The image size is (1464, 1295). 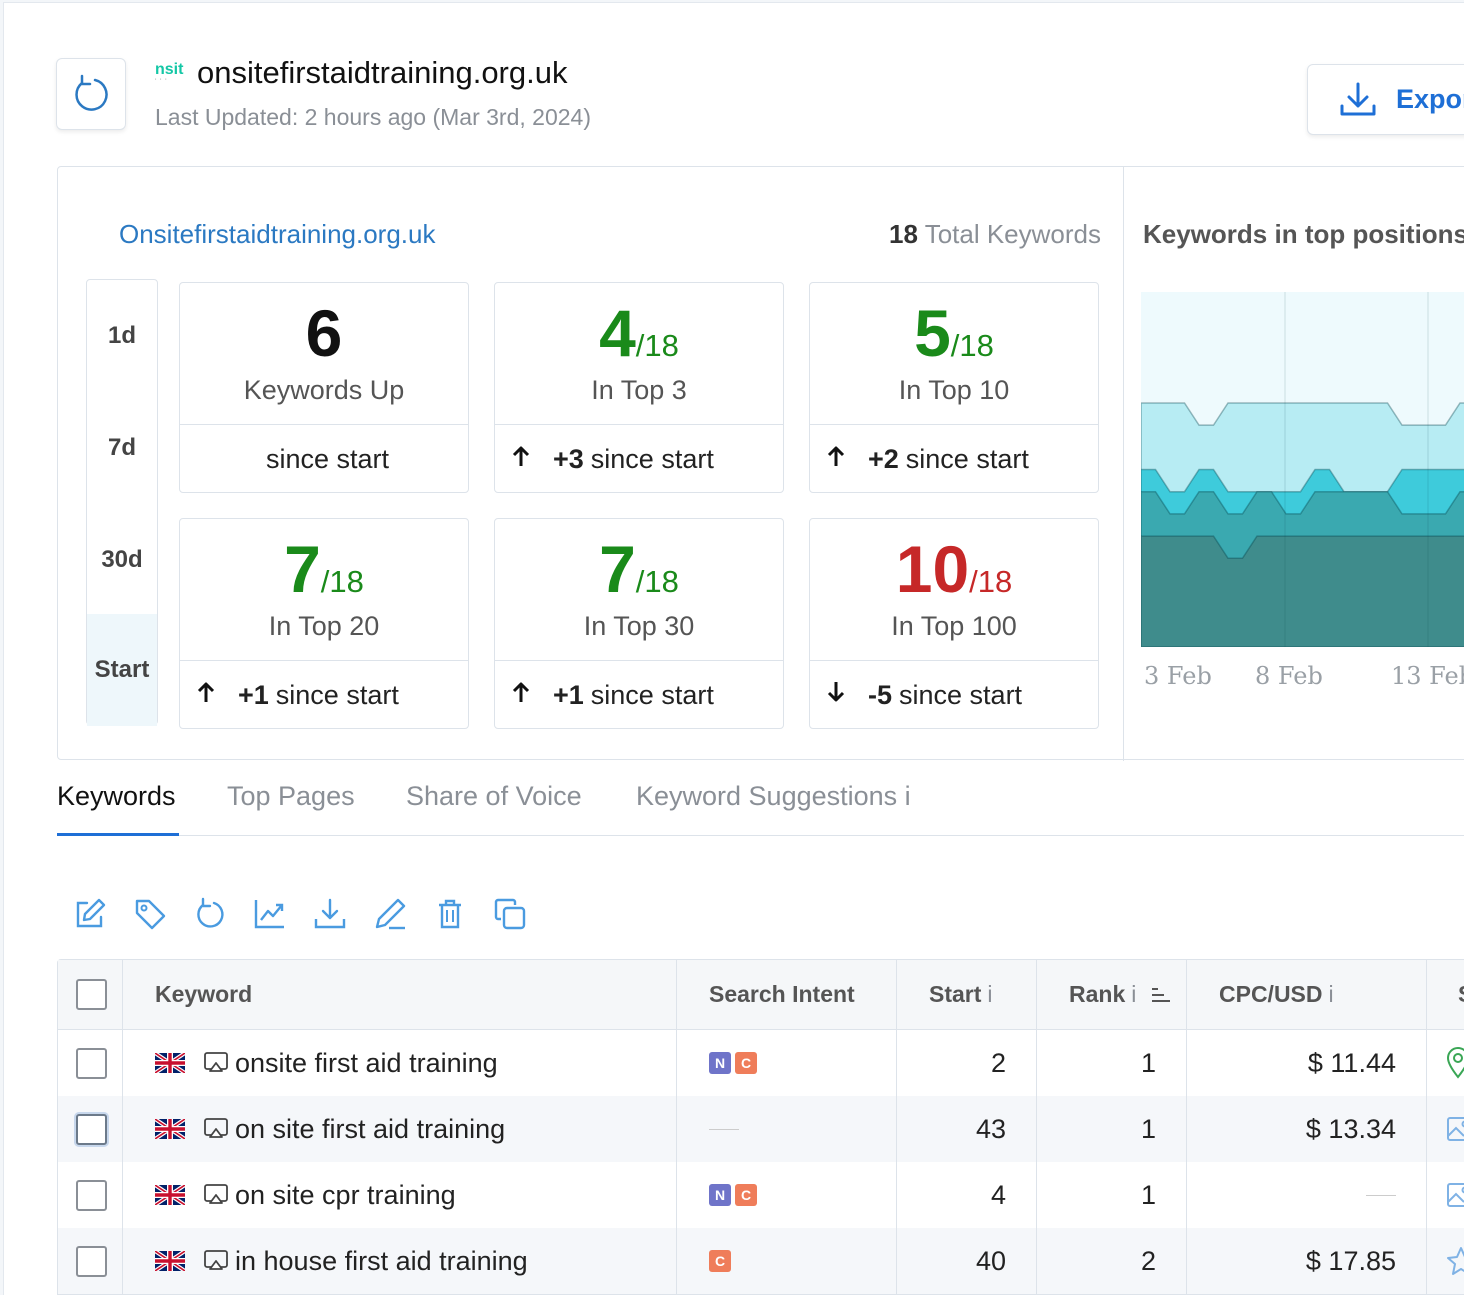 What do you see at coordinates (381, 1260) in the screenshot?
I see `keyword-text: in house first aid training` at bounding box center [381, 1260].